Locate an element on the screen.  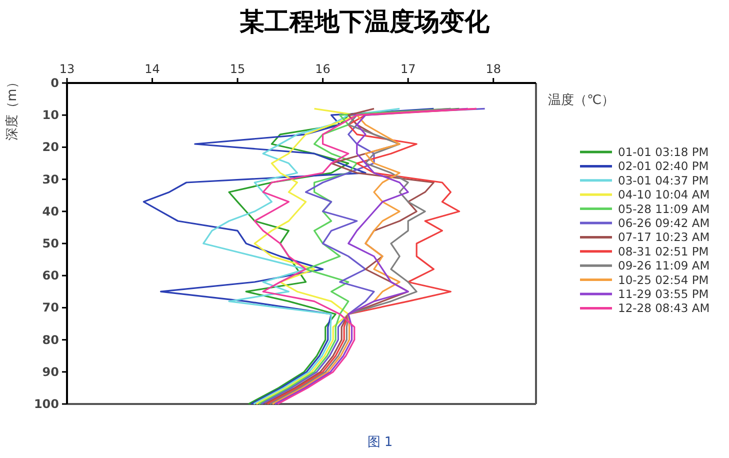
legend-label: 07-17 10:23 AM is located at coordinates (664, 237).